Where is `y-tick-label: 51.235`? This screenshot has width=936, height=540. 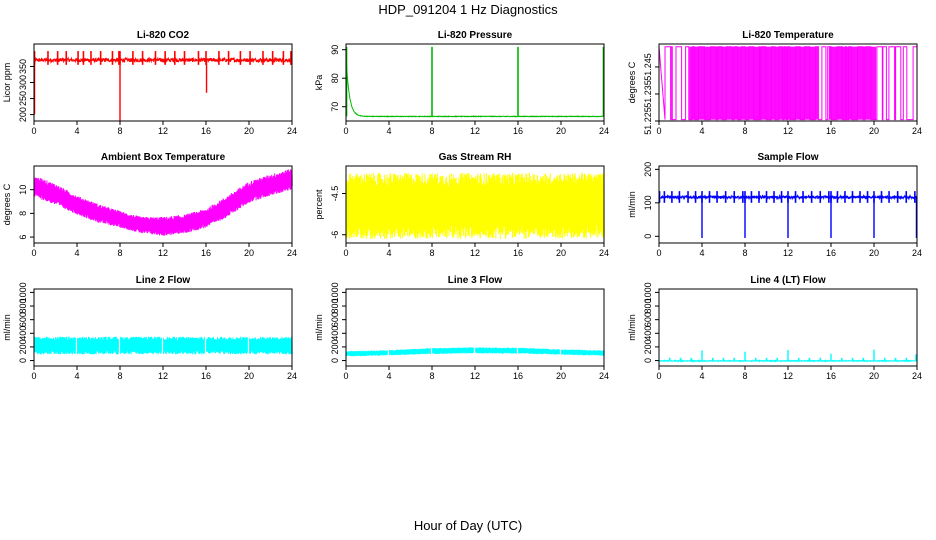 y-tick-label: 51.235 is located at coordinates (648, 94).